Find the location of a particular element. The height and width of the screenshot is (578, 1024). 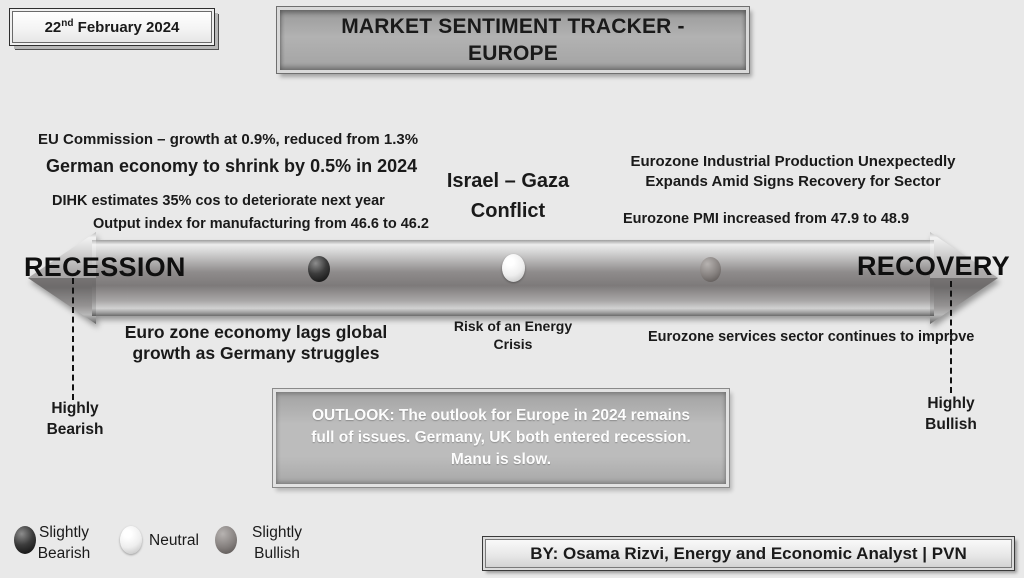

recession-label: RECESSION is located at coordinates (105, 267).